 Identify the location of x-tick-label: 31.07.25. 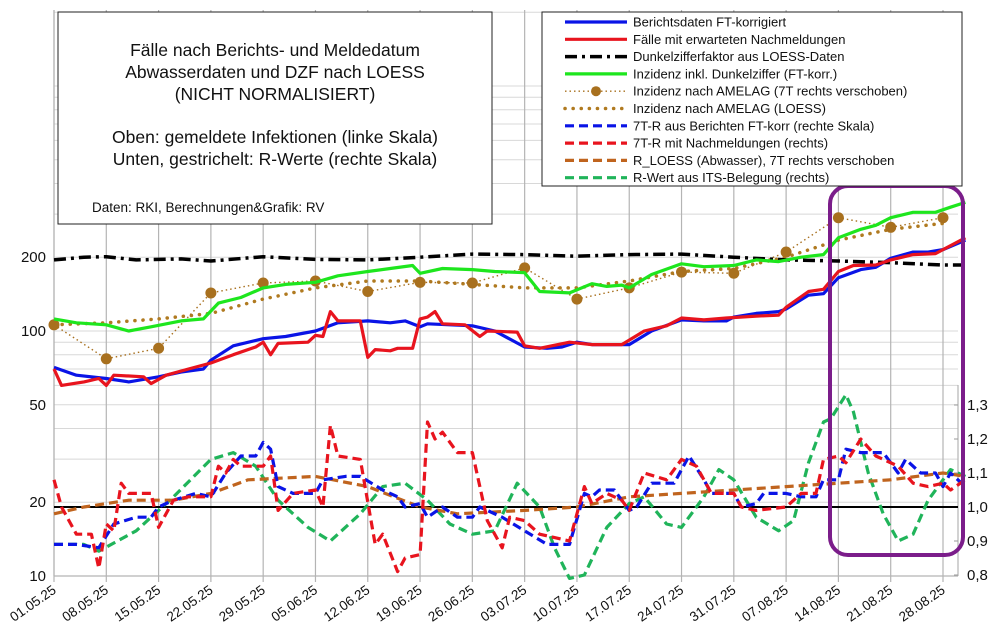
(713, 603).